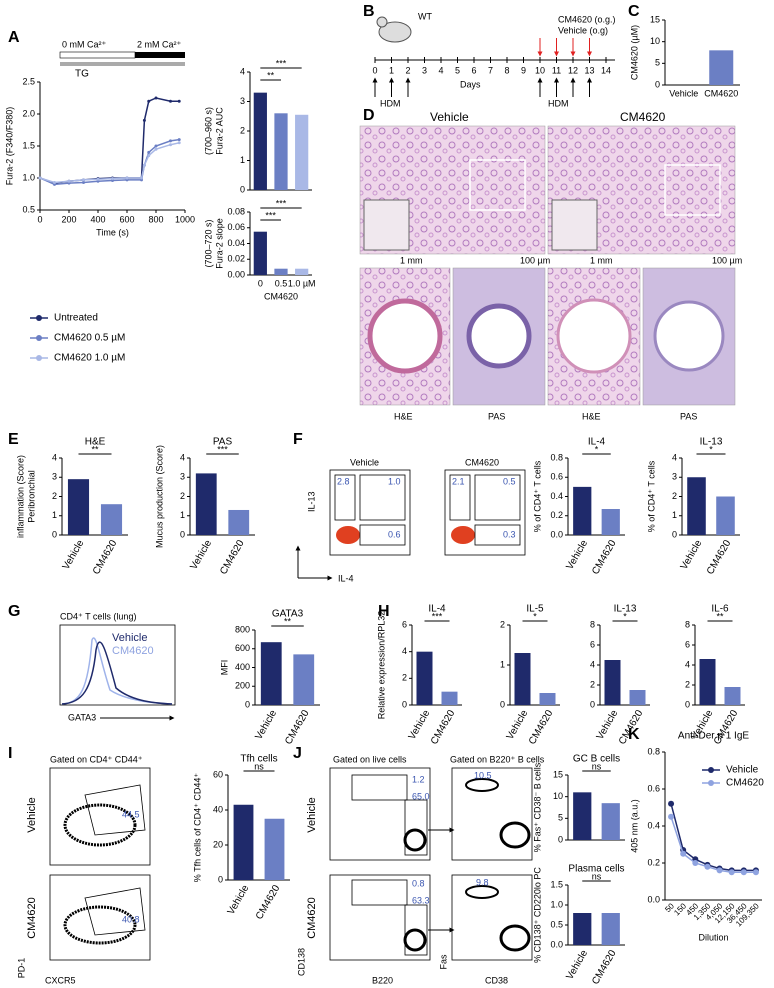 This screenshot has height=988, width=774. What do you see at coordinates (683, 93) in the screenshot?
I see `x-tick-label: Vehicle` at bounding box center [683, 93].